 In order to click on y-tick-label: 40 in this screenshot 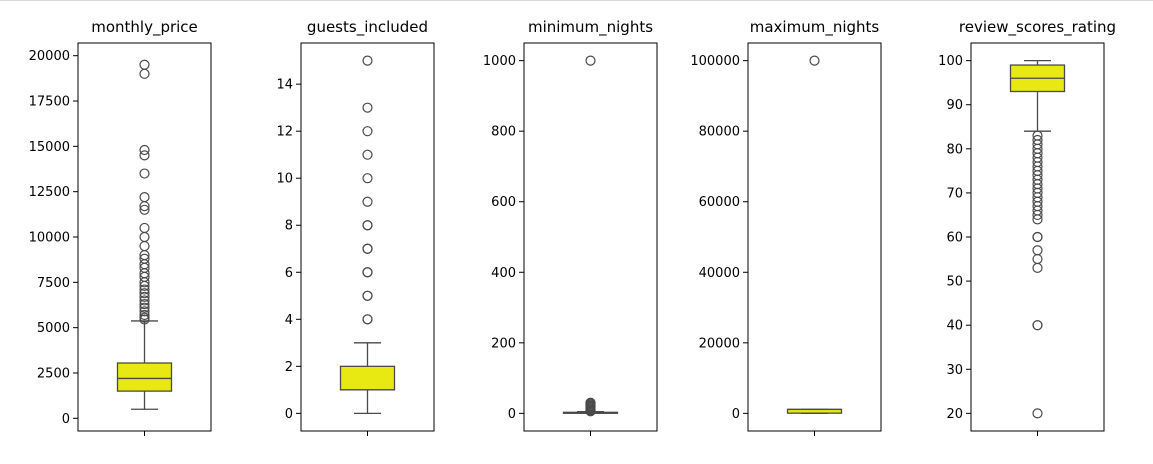, I will do `click(954, 326)`.